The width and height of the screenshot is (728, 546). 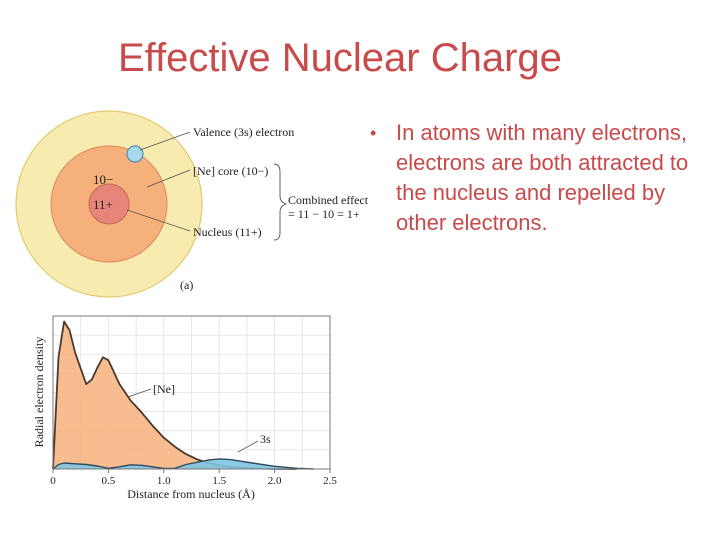 What do you see at coordinates (164, 481) in the screenshot?
I see `x-tick-label: 1.0` at bounding box center [164, 481].